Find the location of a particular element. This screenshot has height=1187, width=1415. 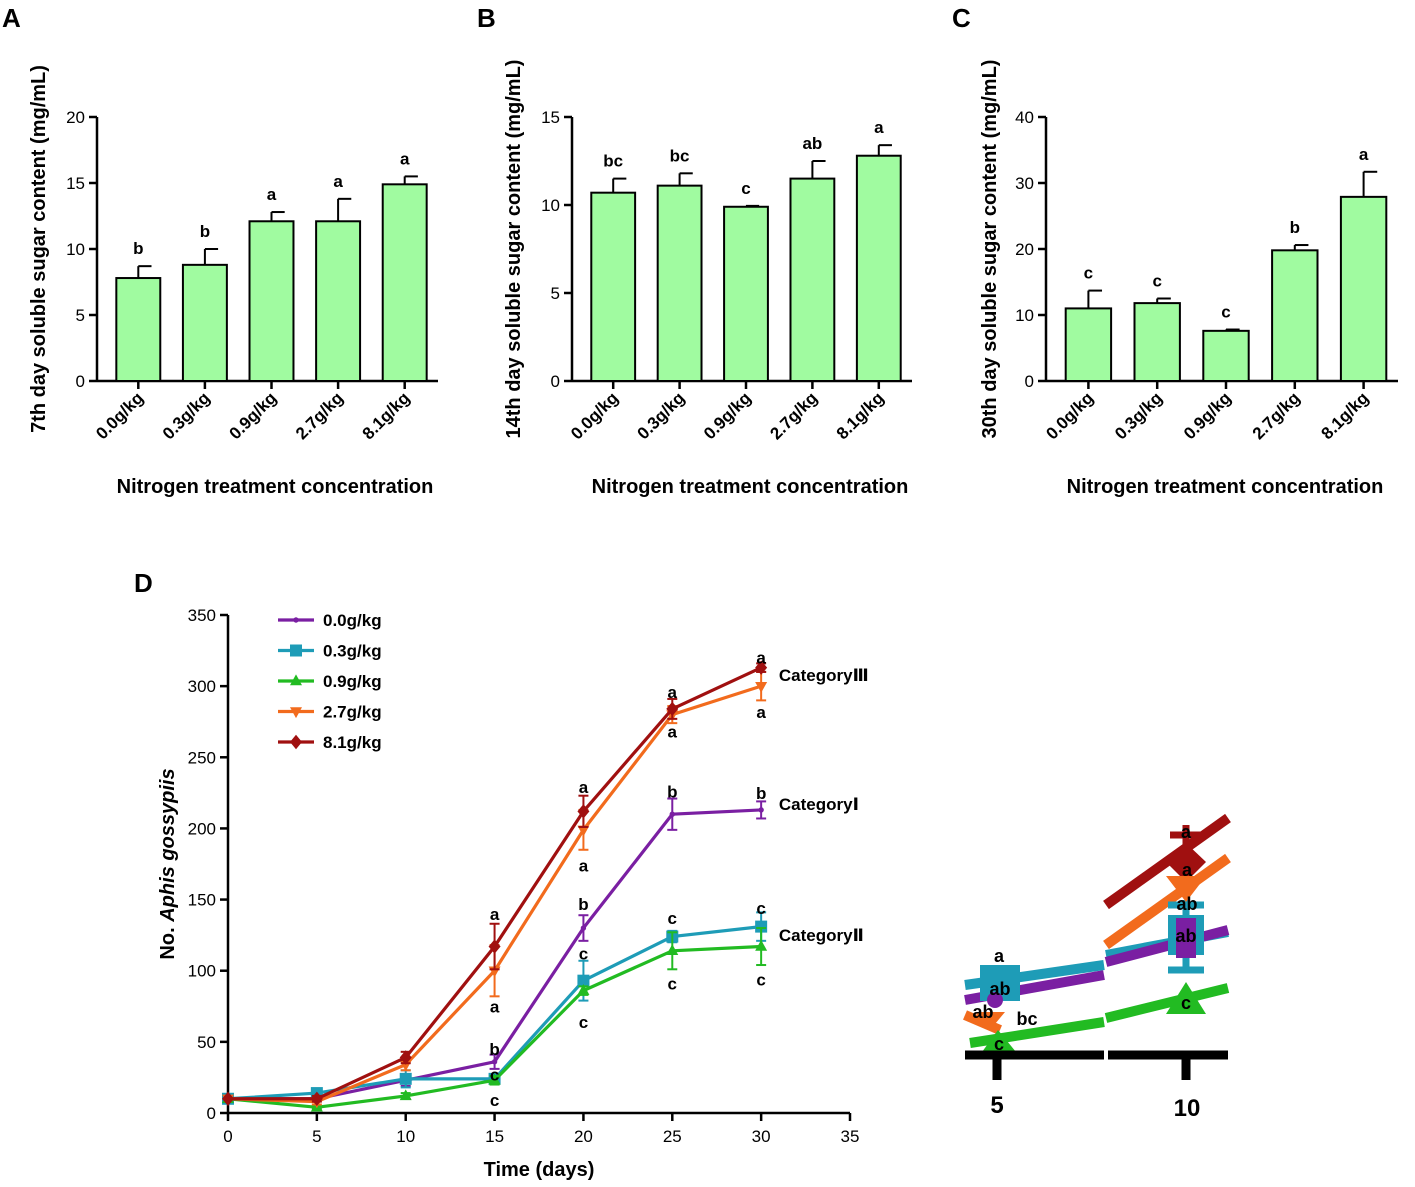

y-tick-label: 350 is located at coordinates (202, 615).